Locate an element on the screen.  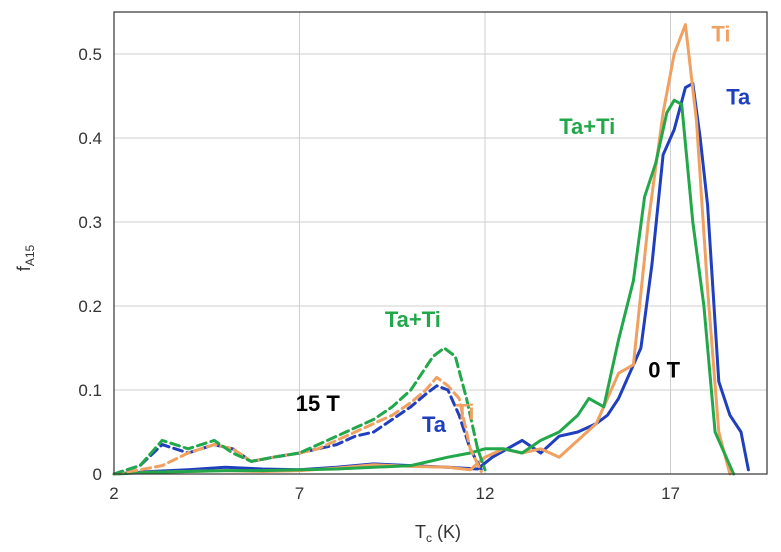
y-axis-label: fA15 is located at coordinates (25, 257).